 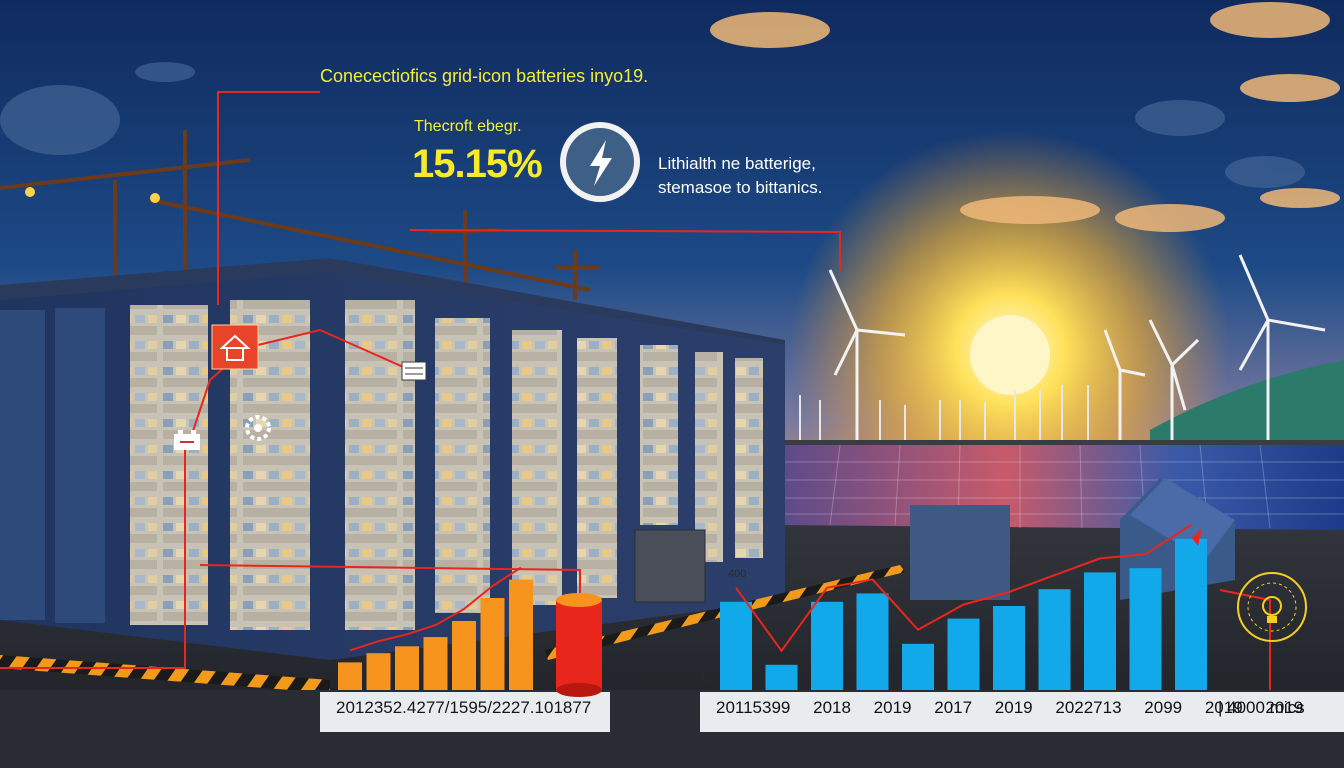 What do you see at coordinates (1261, 707) in the screenshot?
I see `total-label: | 4000 mics` at bounding box center [1261, 707].